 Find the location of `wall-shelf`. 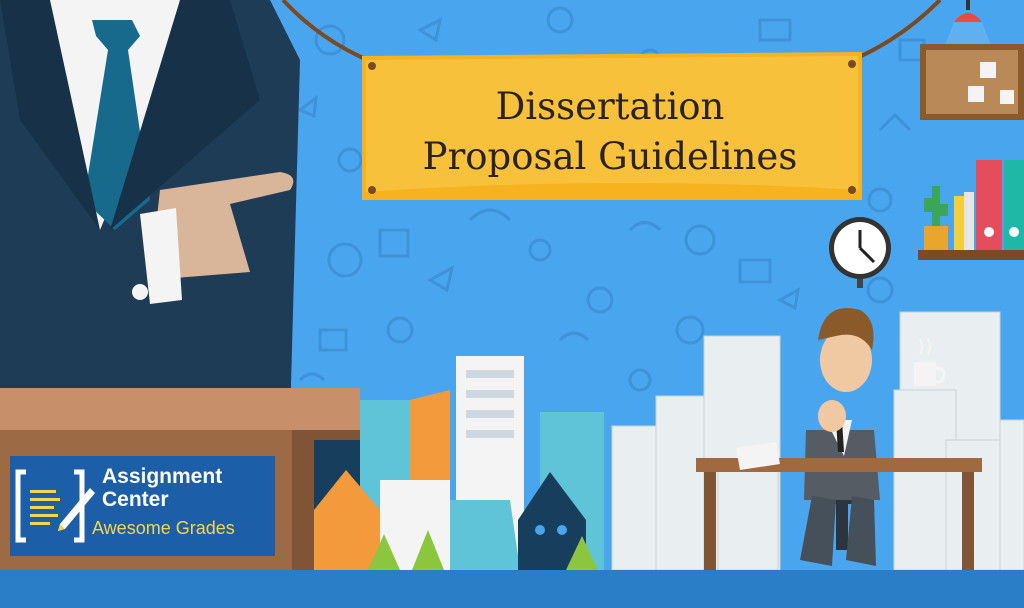

wall-shelf is located at coordinates (971, 210).